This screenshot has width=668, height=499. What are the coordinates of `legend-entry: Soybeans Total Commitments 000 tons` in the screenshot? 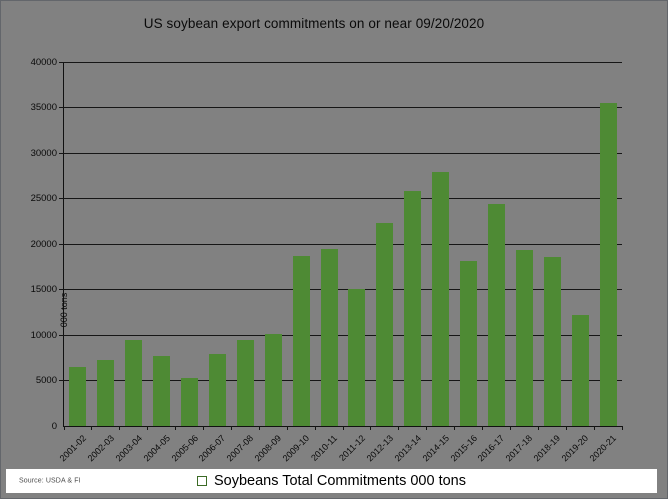 It's located at (331, 481).